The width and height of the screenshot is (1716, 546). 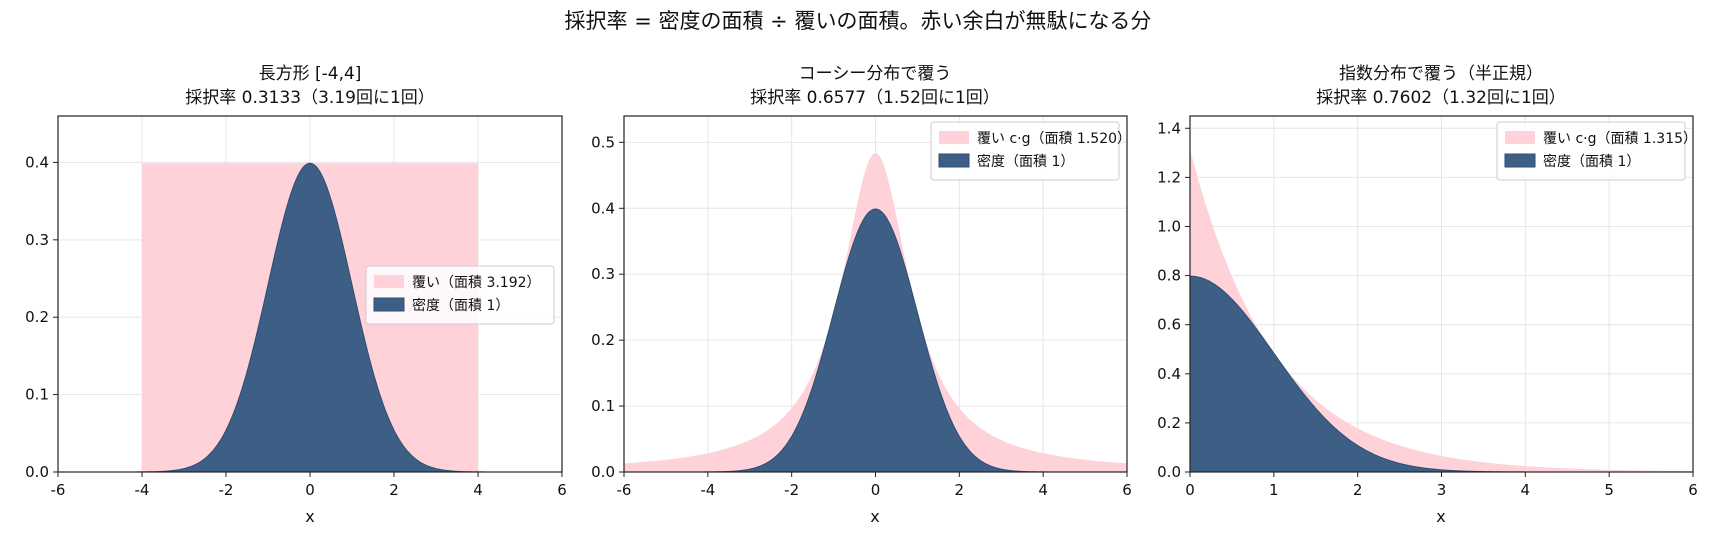 What do you see at coordinates (875, 98) in the screenshot?
I see `panel-2-subtitle: 採択率 0.6577（1.52回に1回）` at bounding box center [875, 98].